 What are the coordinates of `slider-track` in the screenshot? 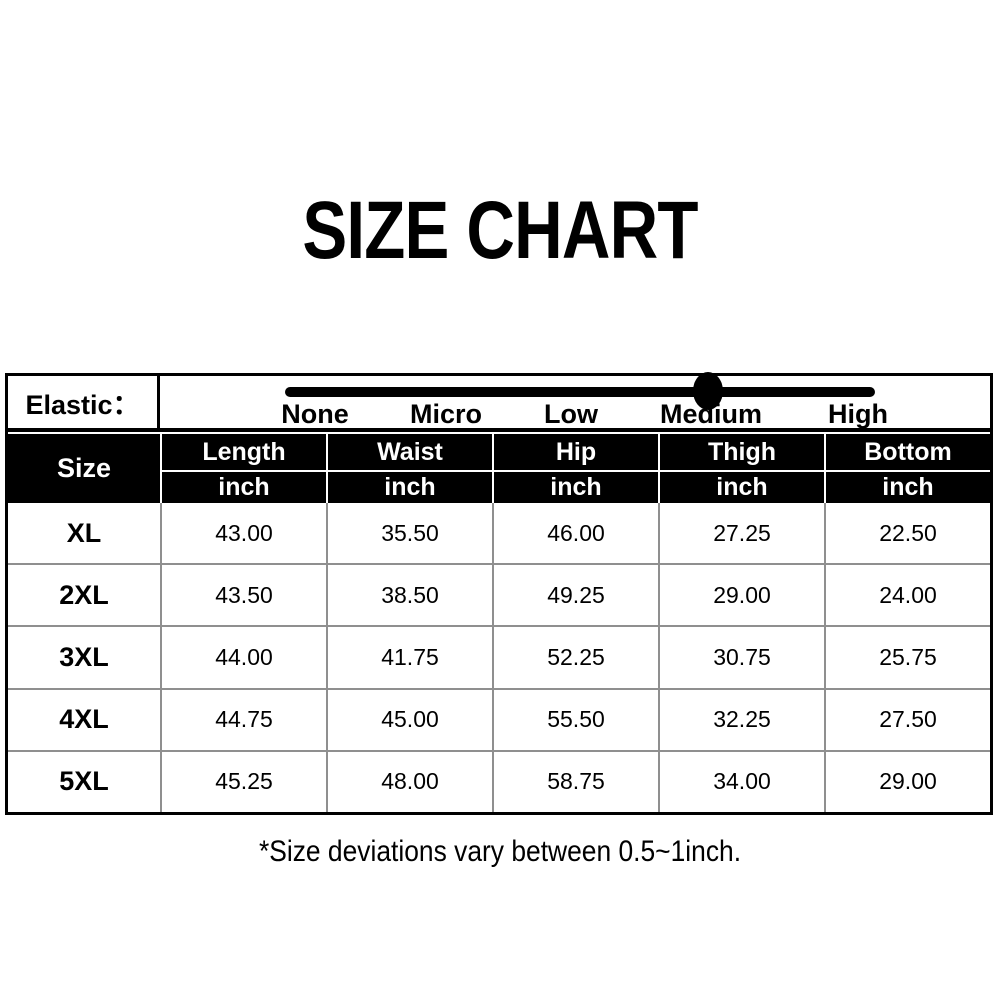 It's located at (580, 392).